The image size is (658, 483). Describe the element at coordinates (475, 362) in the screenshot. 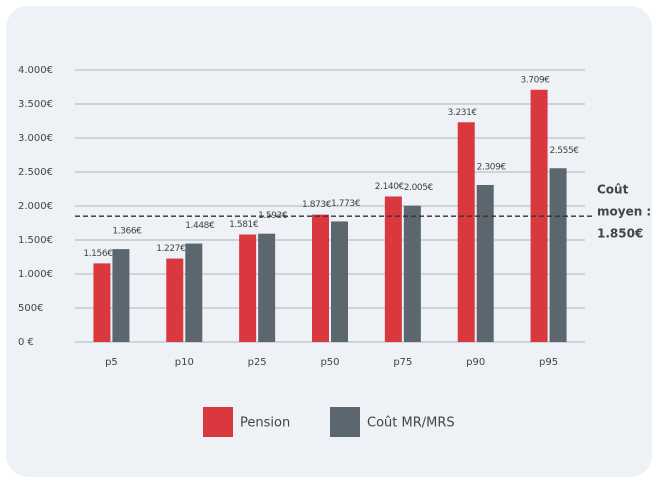

I see `x-tick-label: p90` at that location.